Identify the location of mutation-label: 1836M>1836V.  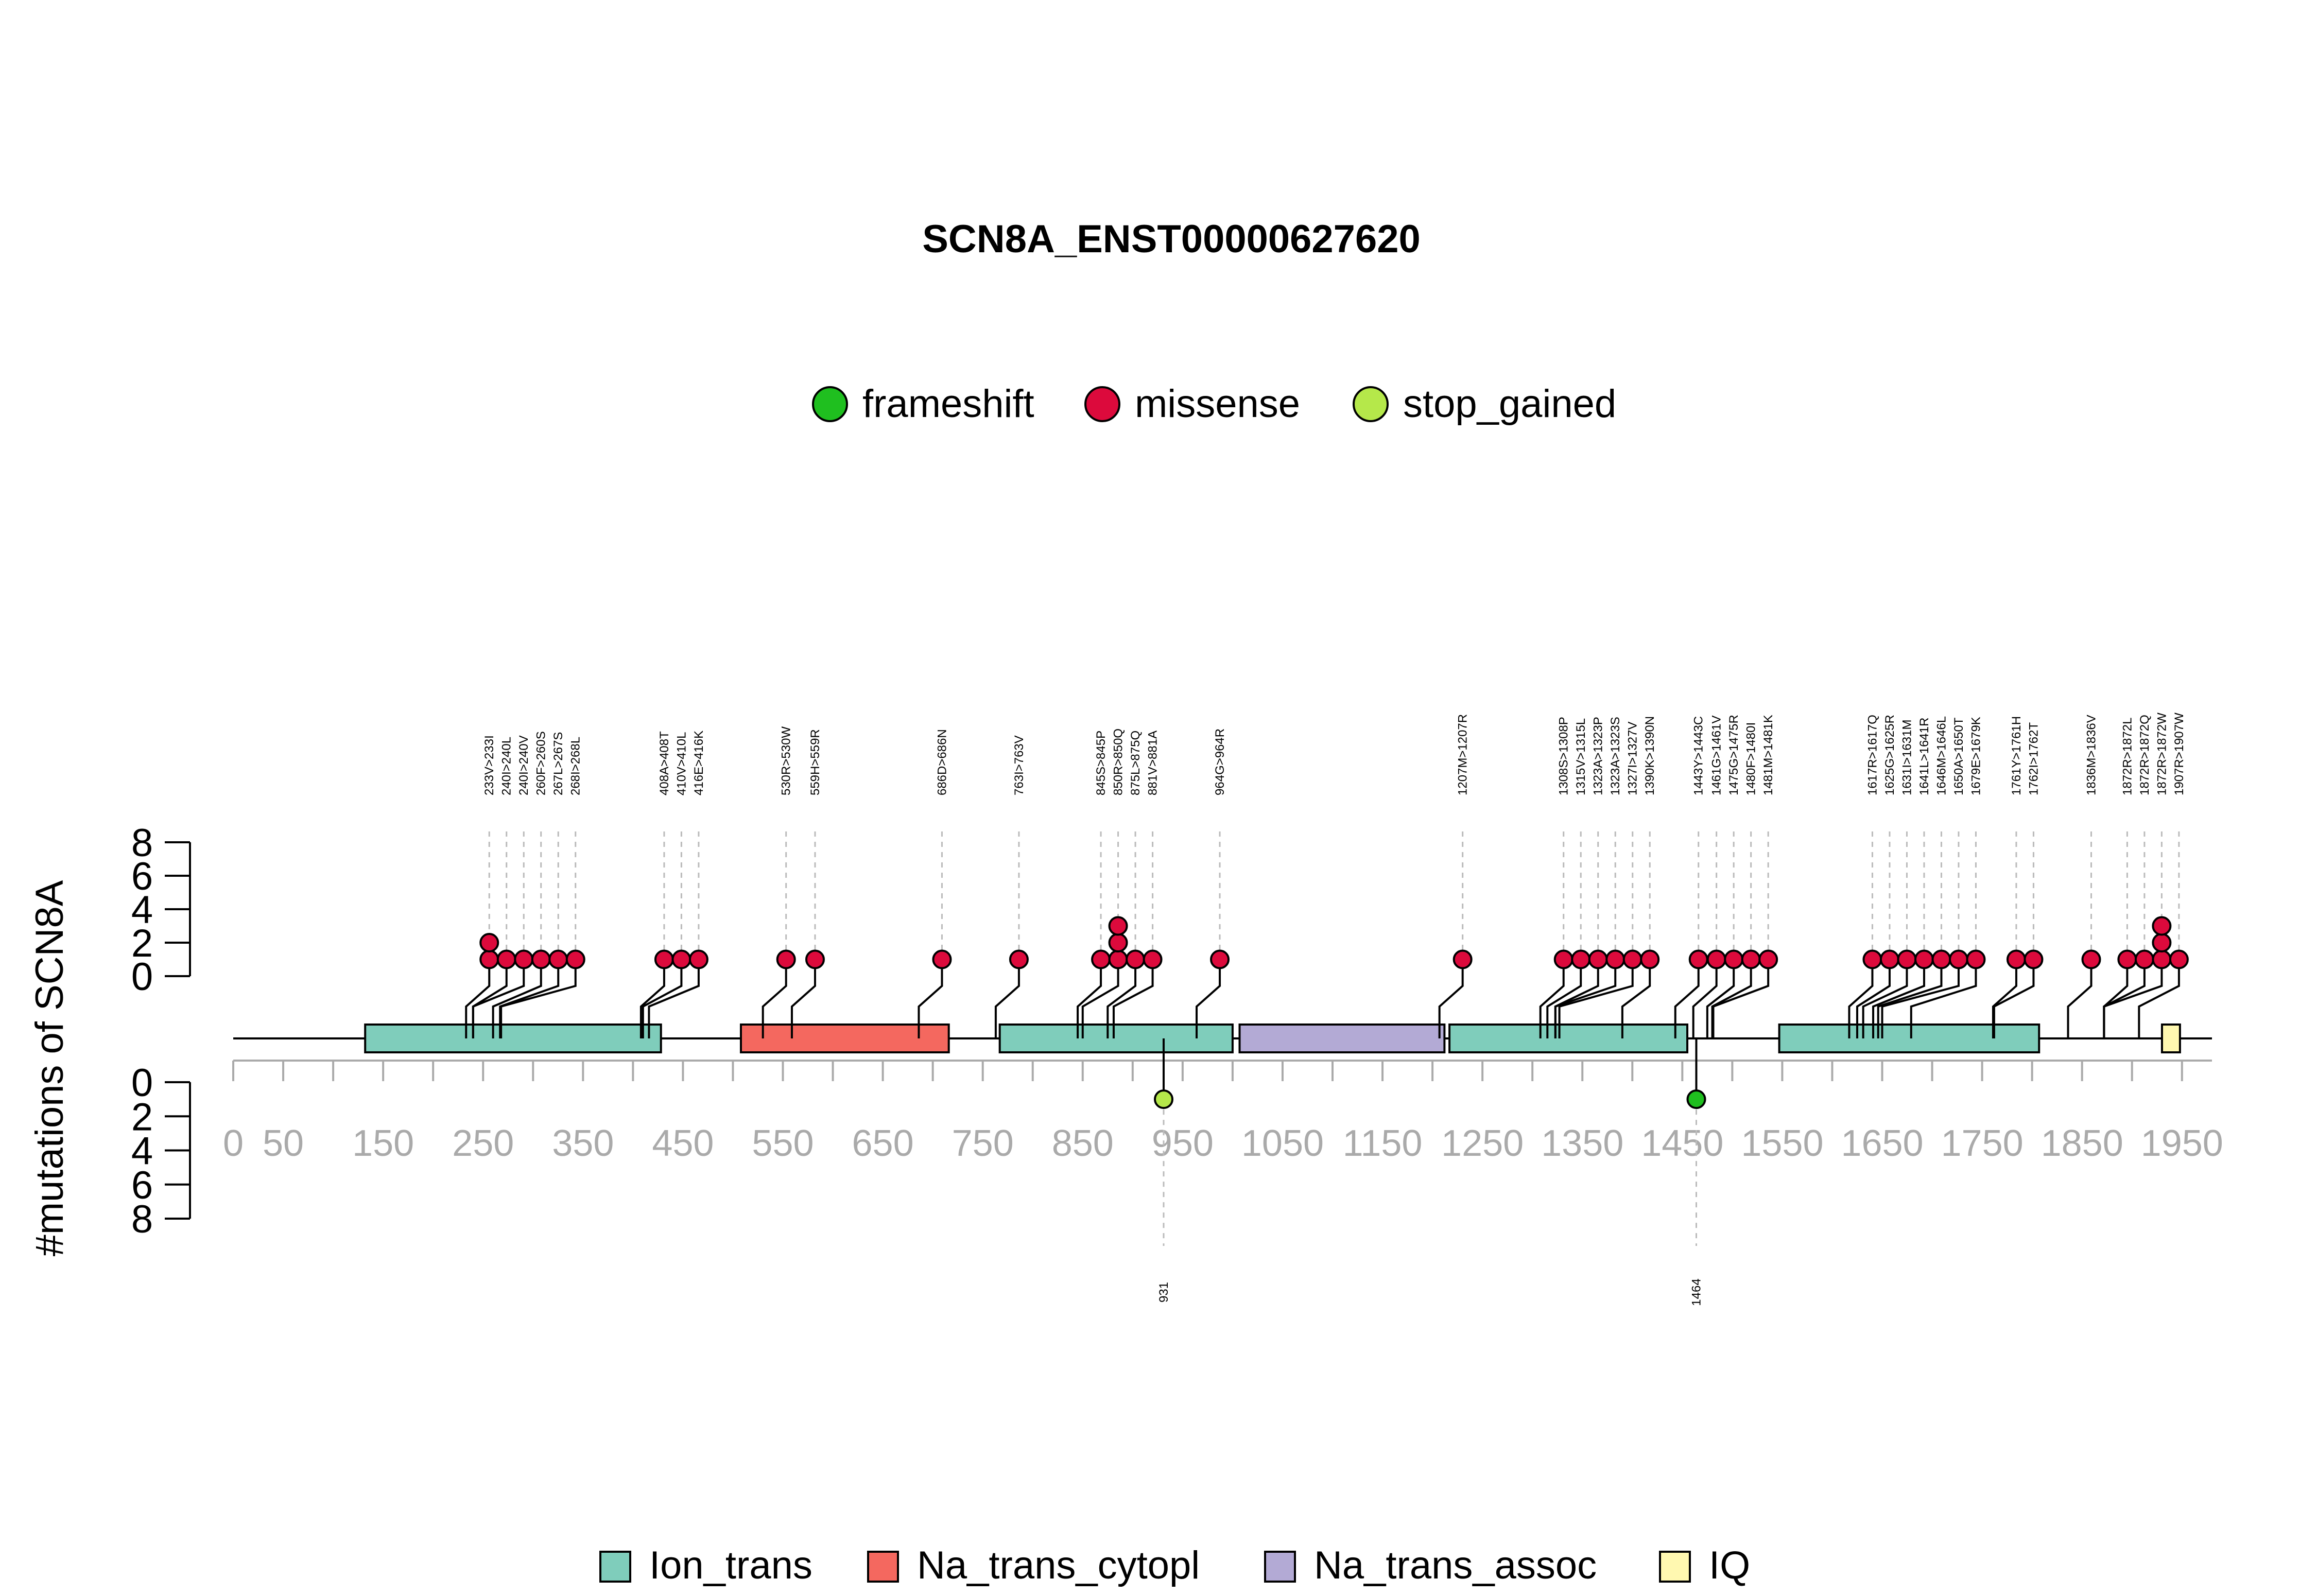
(2092, 755).